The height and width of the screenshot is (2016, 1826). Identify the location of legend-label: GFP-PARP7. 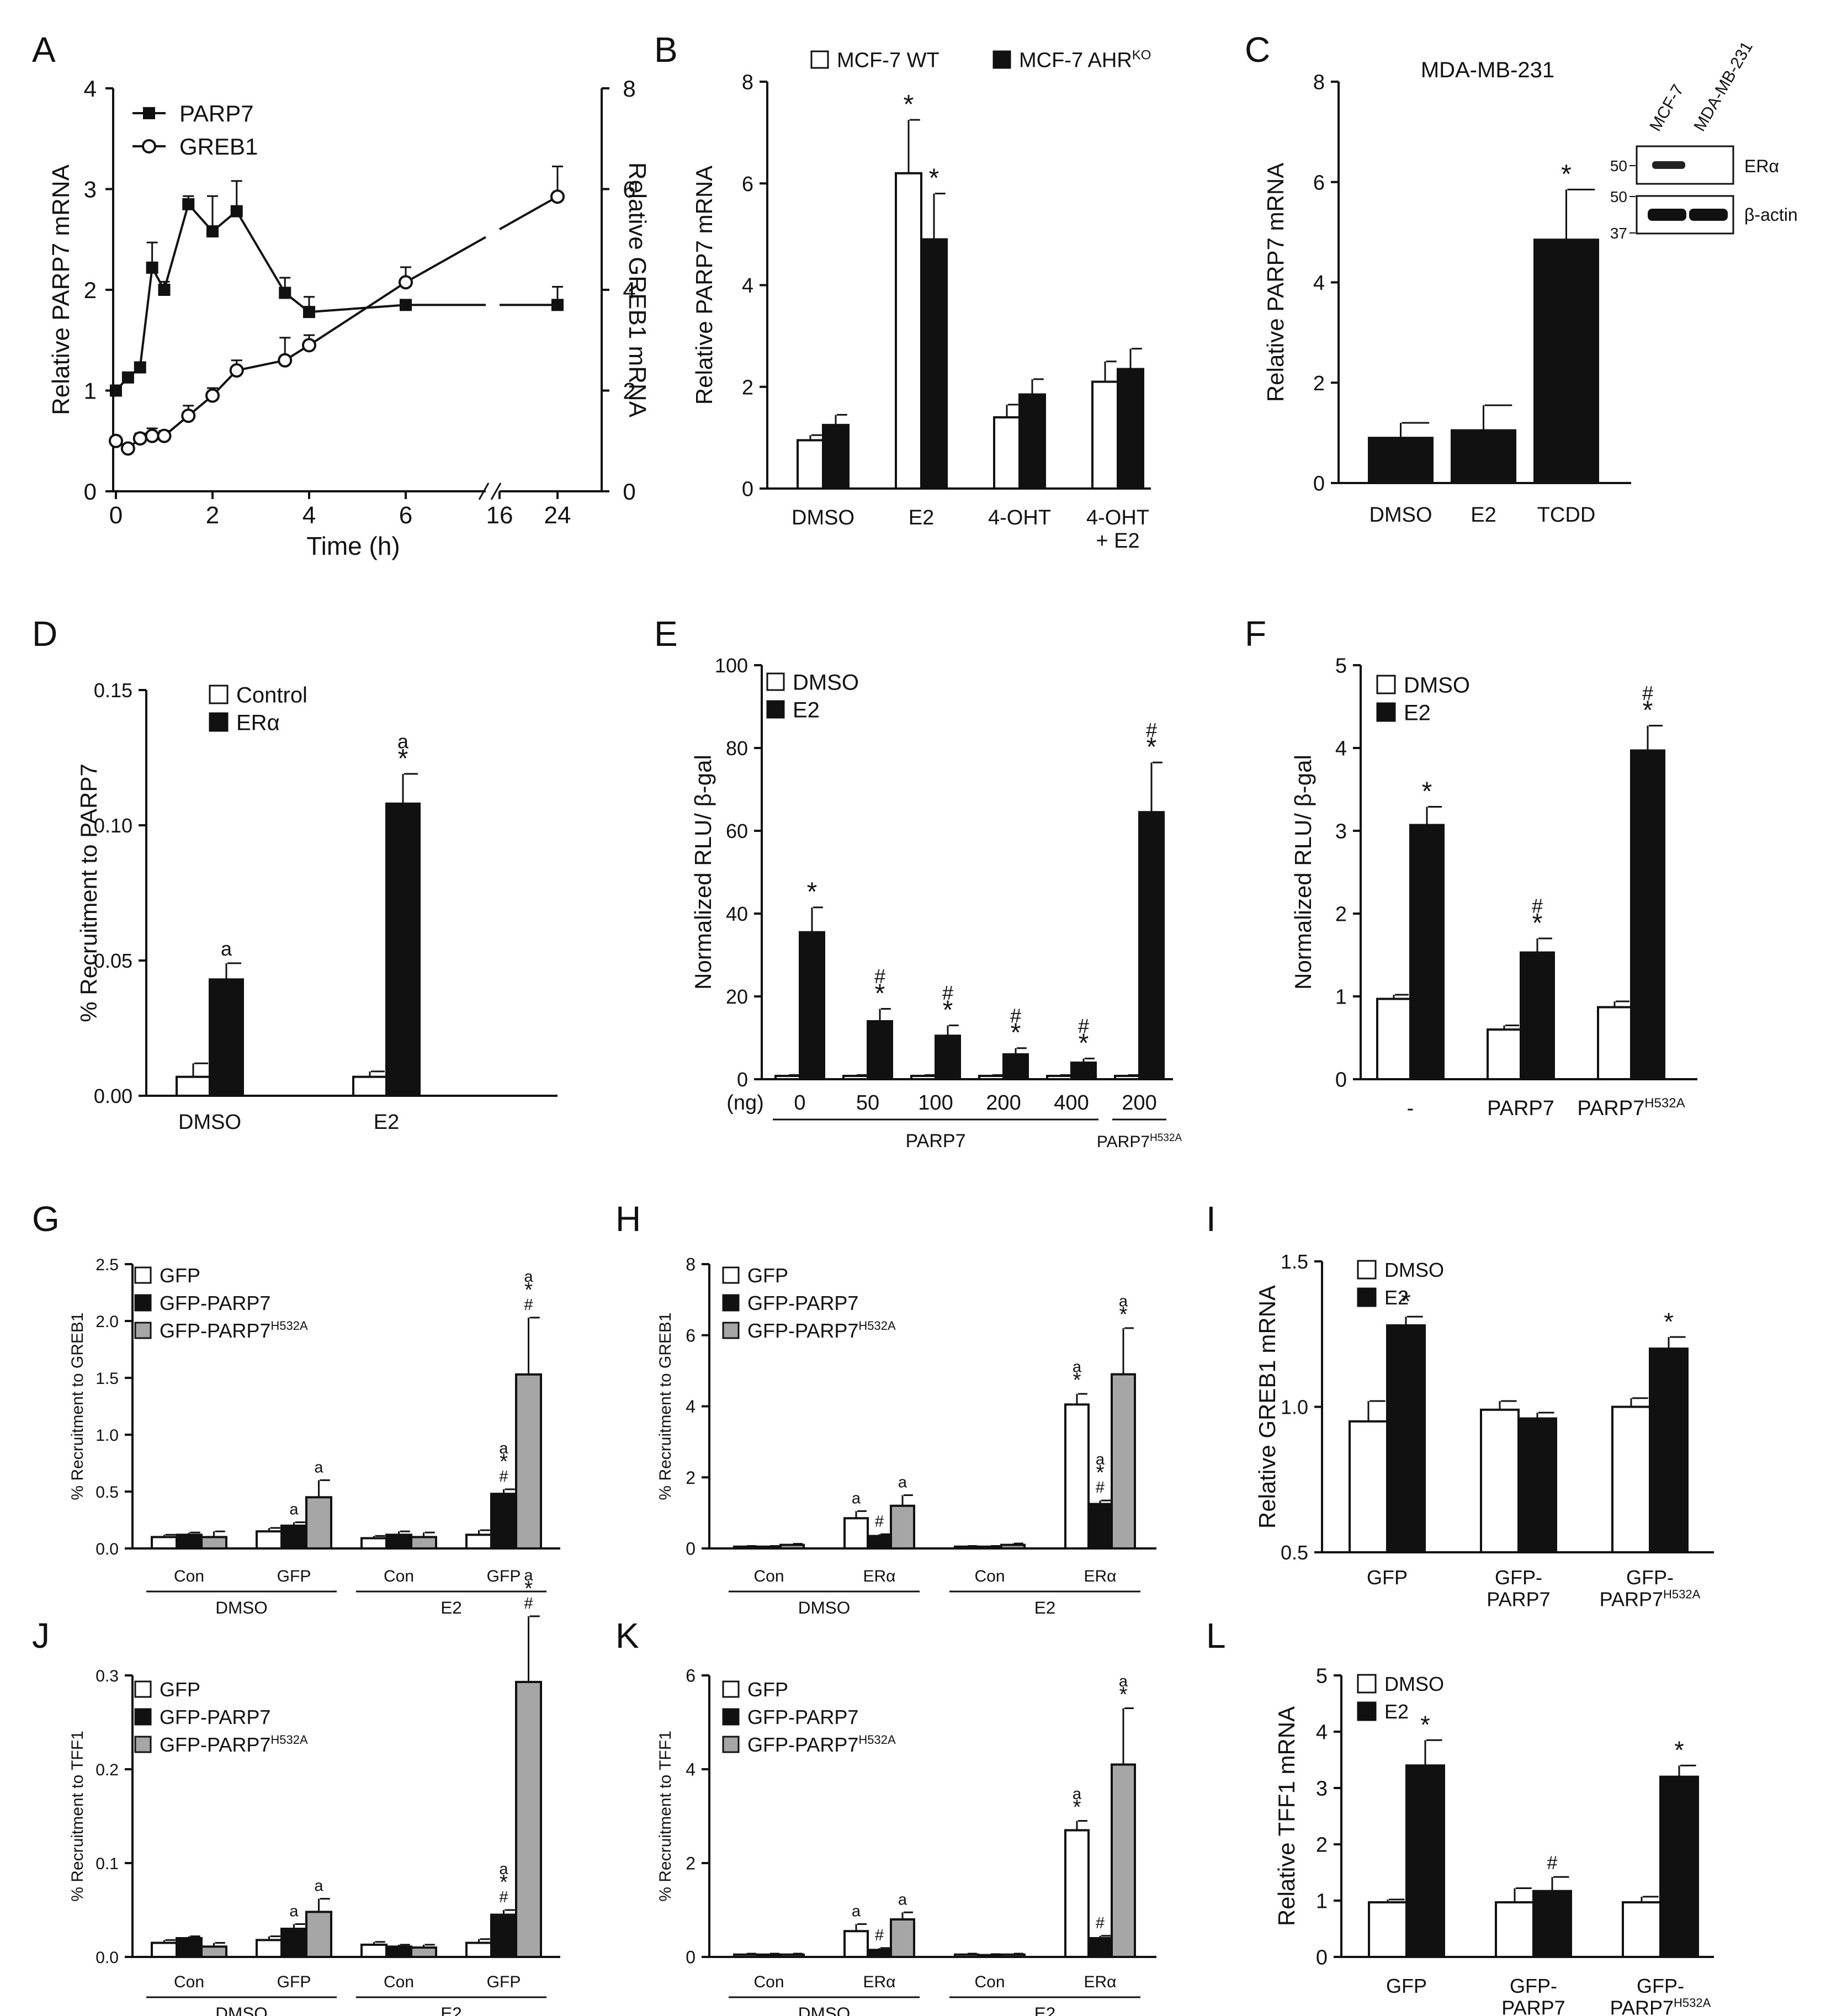
(802, 1303).